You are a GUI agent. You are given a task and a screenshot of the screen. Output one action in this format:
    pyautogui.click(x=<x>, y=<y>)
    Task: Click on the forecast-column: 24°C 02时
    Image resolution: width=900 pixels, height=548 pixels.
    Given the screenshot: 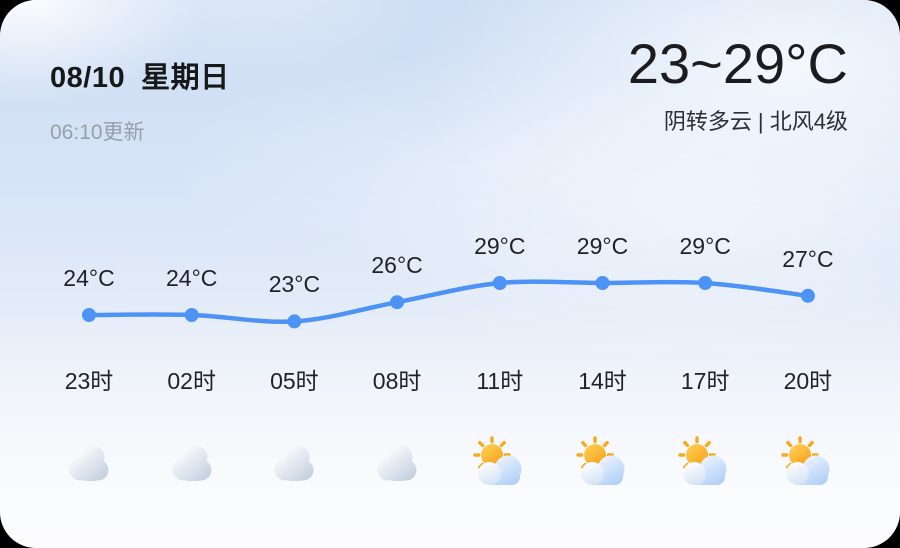 What is the action you would take?
    pyautogui.click(x=192, y=274)
    